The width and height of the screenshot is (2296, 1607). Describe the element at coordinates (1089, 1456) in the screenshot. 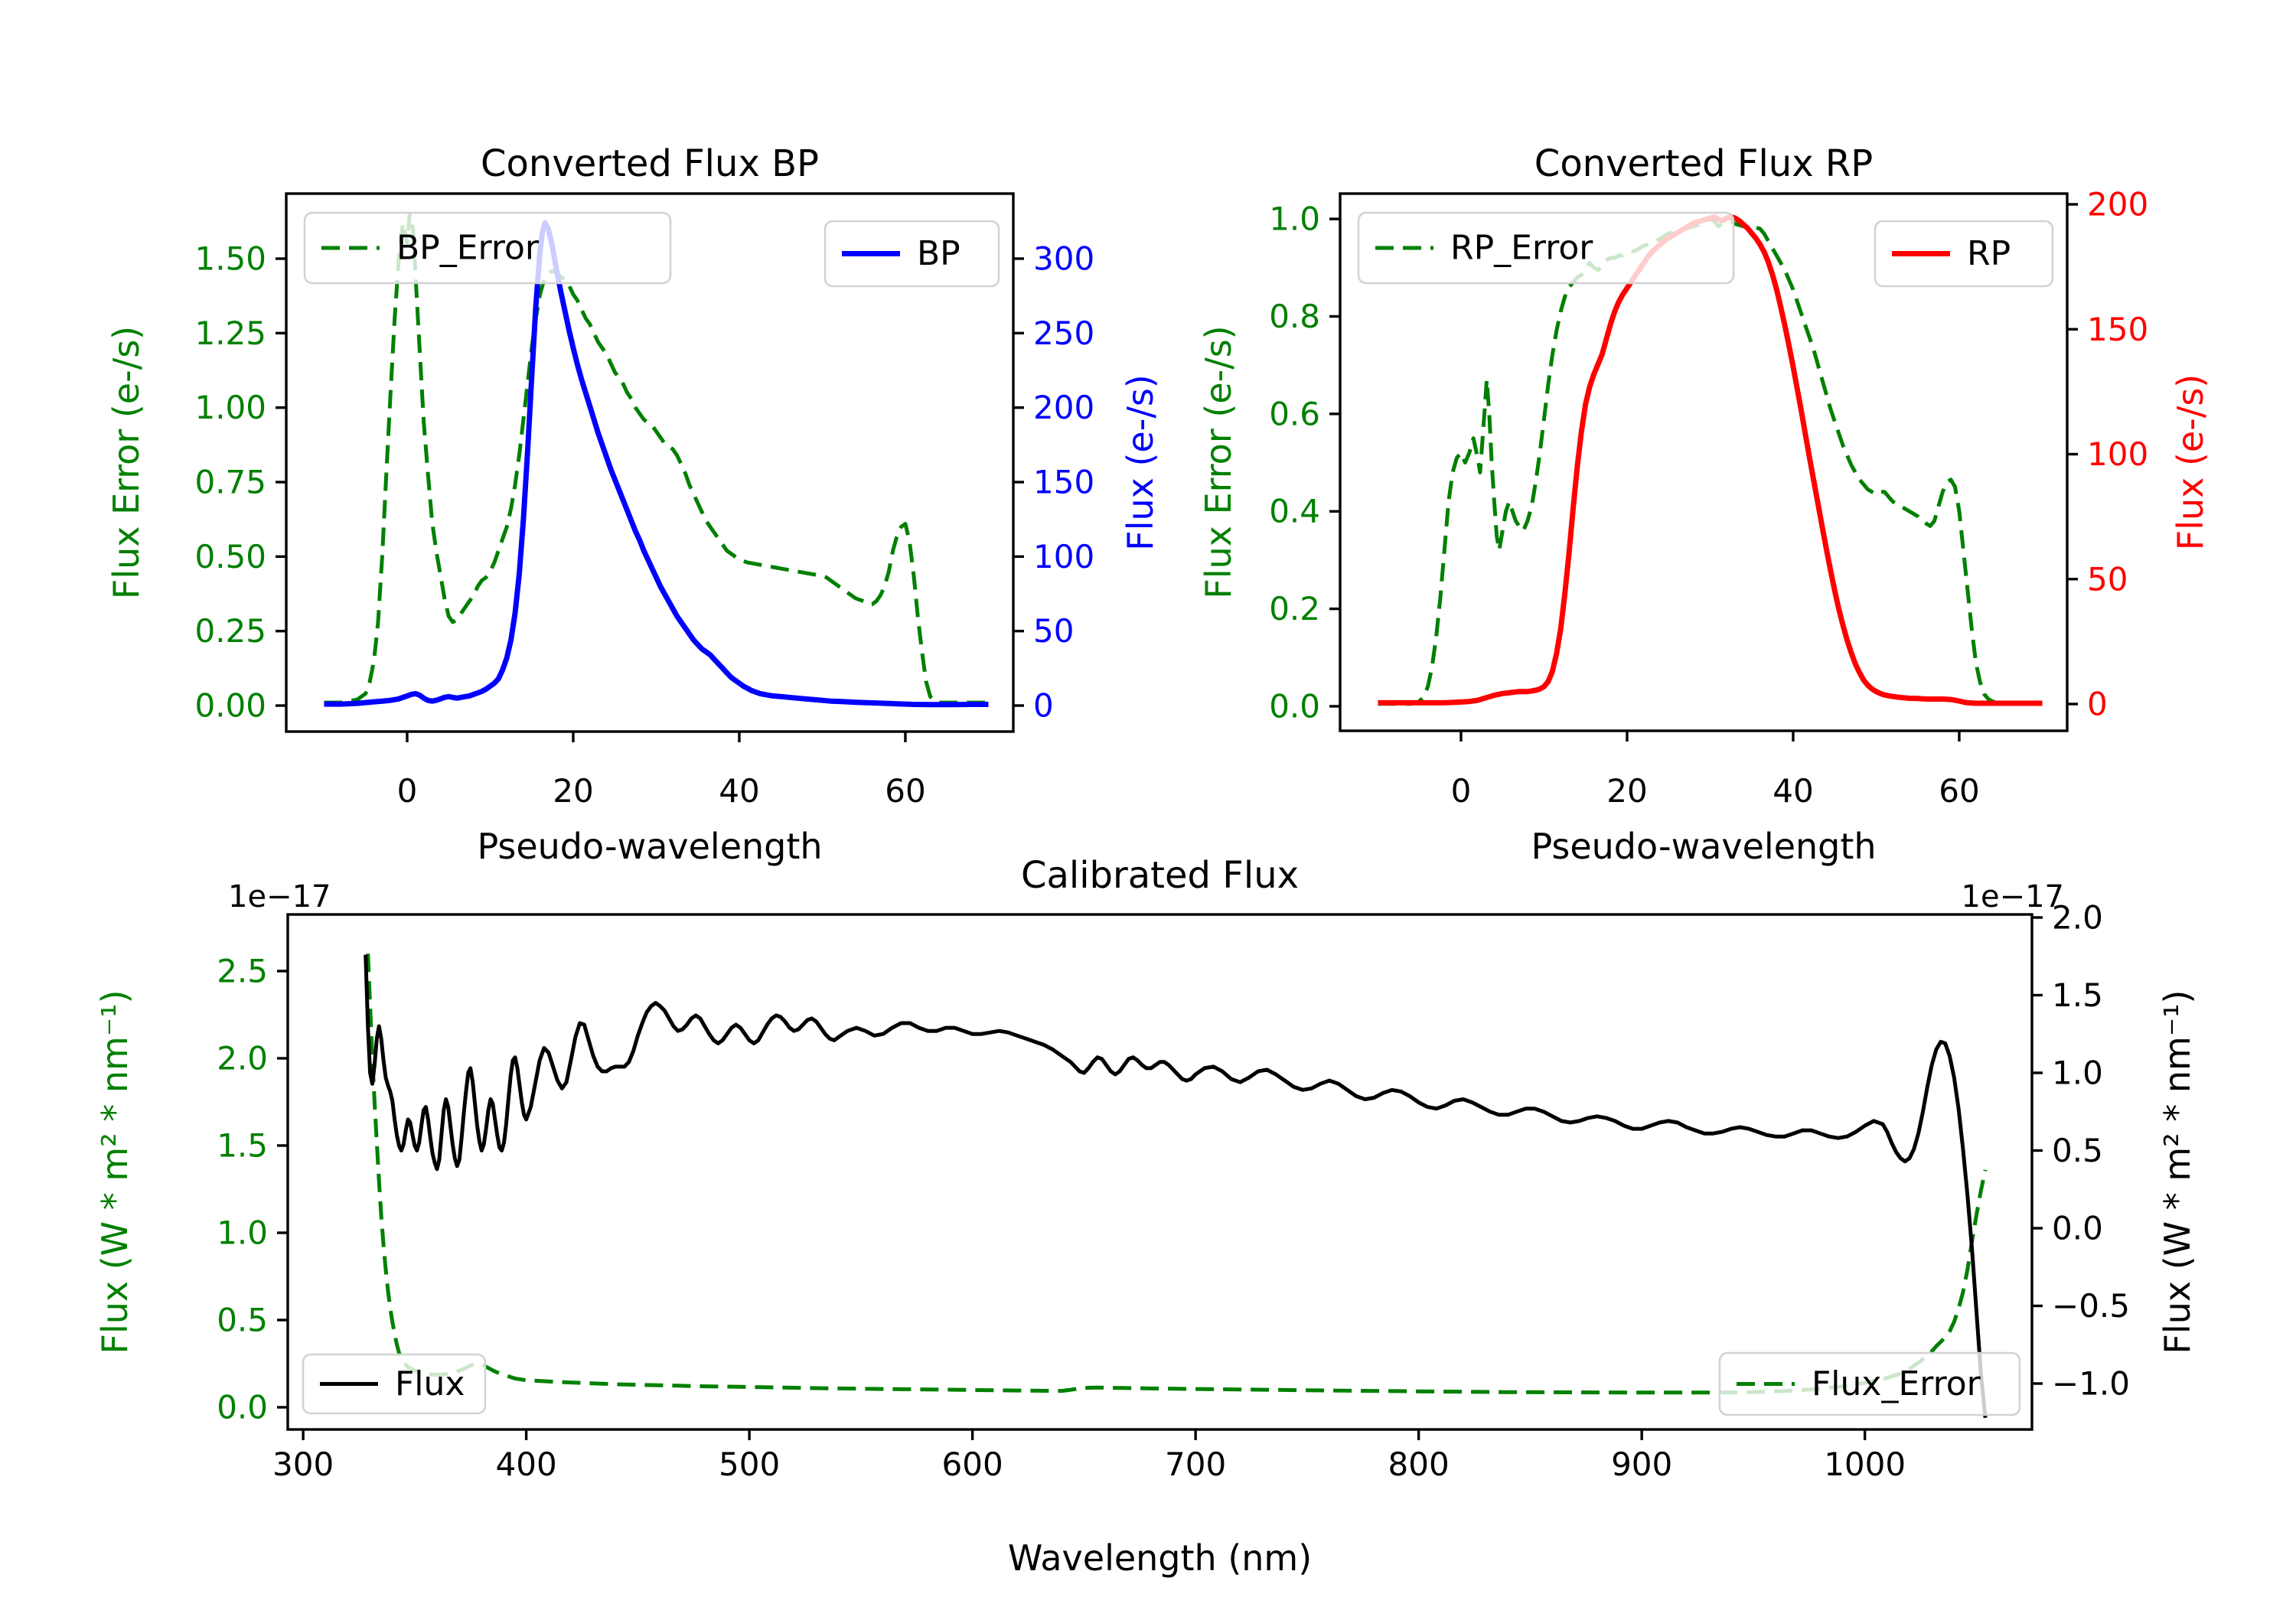

I see `x-axis-calibrated-flux: 300 400 500 600 700 800 900 1000` at that location.